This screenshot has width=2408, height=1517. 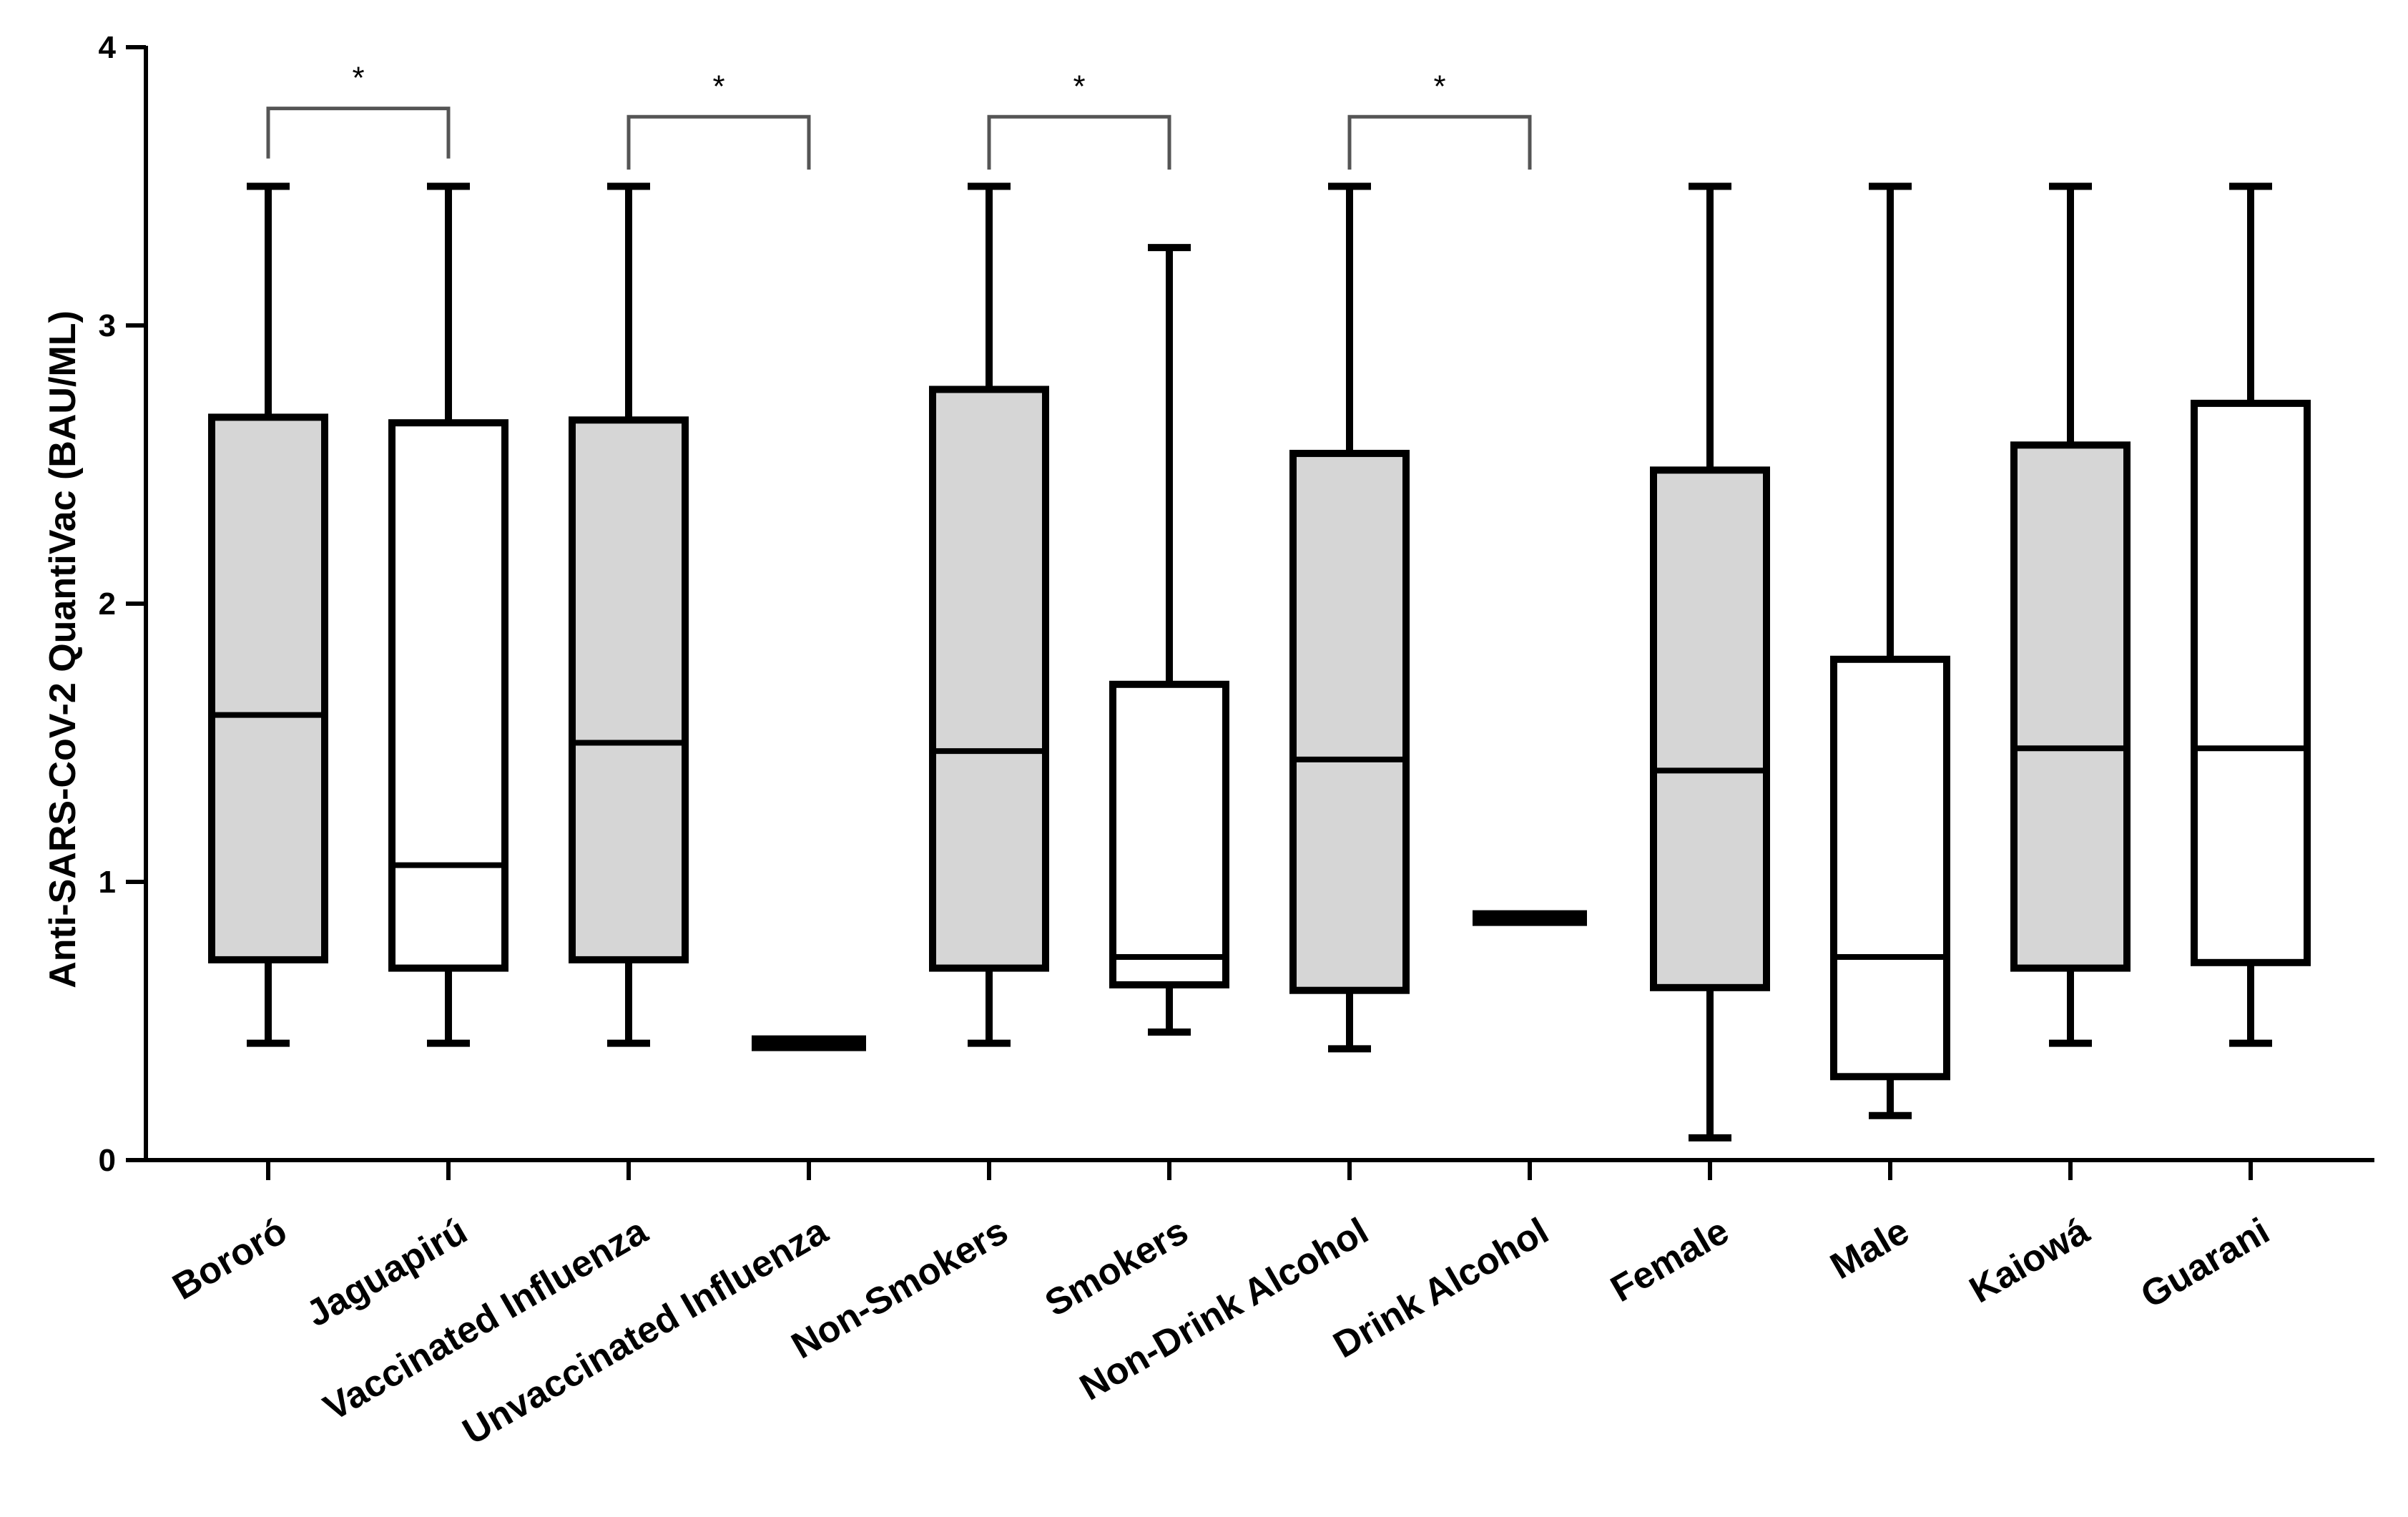 What do you see at coordinates (1117, 1267) in the screenshot?
I see `x-tick-label-6: Smokers` at bounding box center [1117, 1267].